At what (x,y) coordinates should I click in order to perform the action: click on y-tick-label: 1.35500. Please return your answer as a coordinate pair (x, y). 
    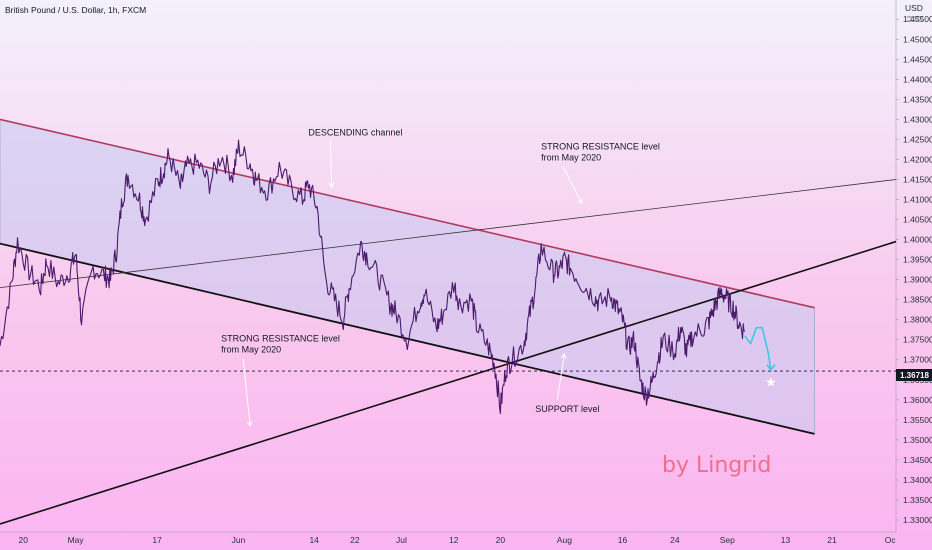
    Looking at the image, I should click on (917, 420).